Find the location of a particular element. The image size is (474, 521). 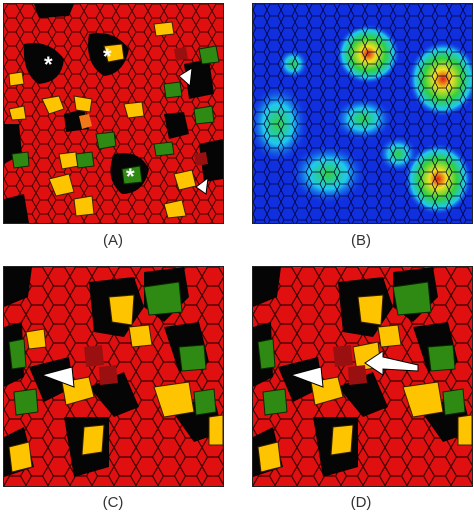

green-cells-c is located at coordinates (112, 348).